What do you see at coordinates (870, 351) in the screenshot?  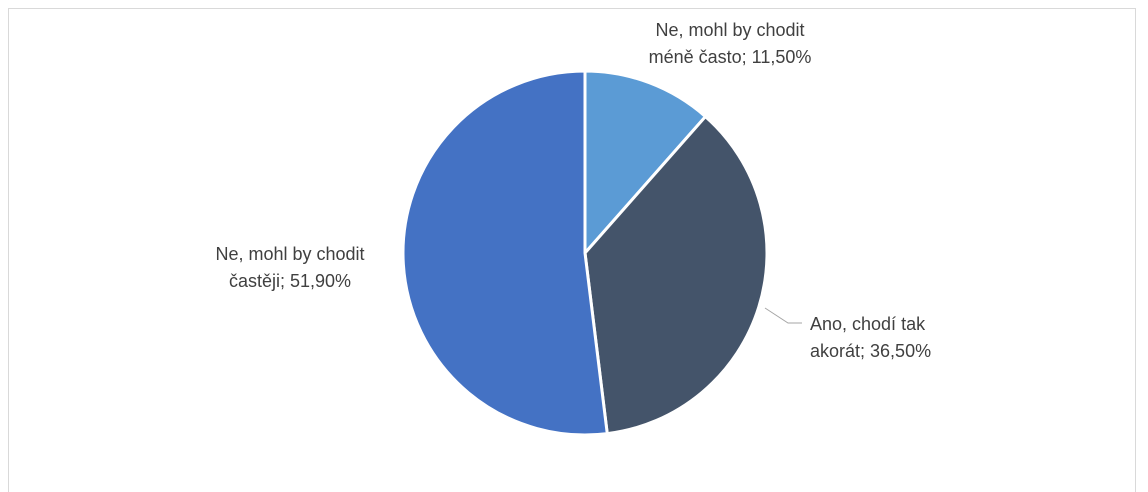 I see `data-label-line: akorát; 36,50%` at bounding box center [870, 351].